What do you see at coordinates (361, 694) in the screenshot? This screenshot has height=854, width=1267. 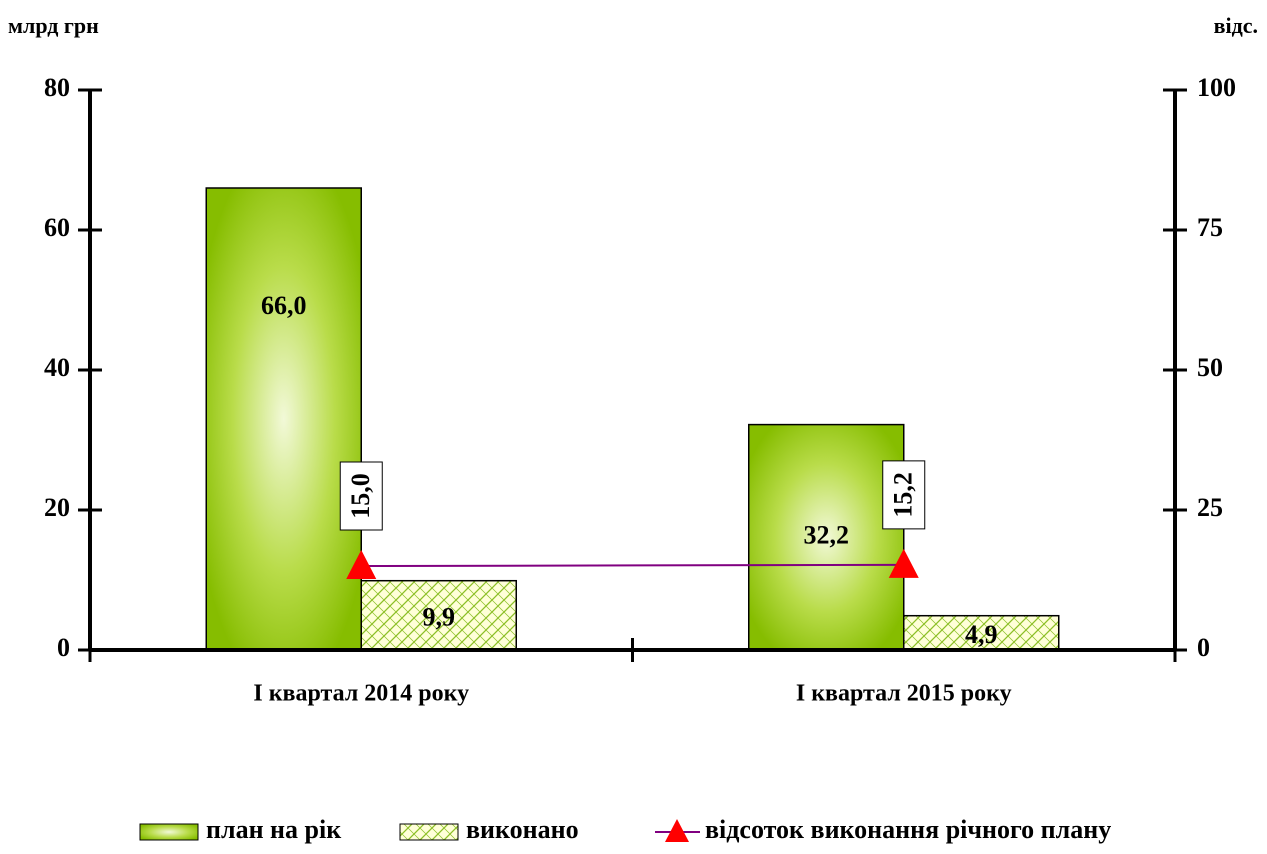 I see `x-tick-label: I квартал 2014 року` at bounding box center [361, 694].